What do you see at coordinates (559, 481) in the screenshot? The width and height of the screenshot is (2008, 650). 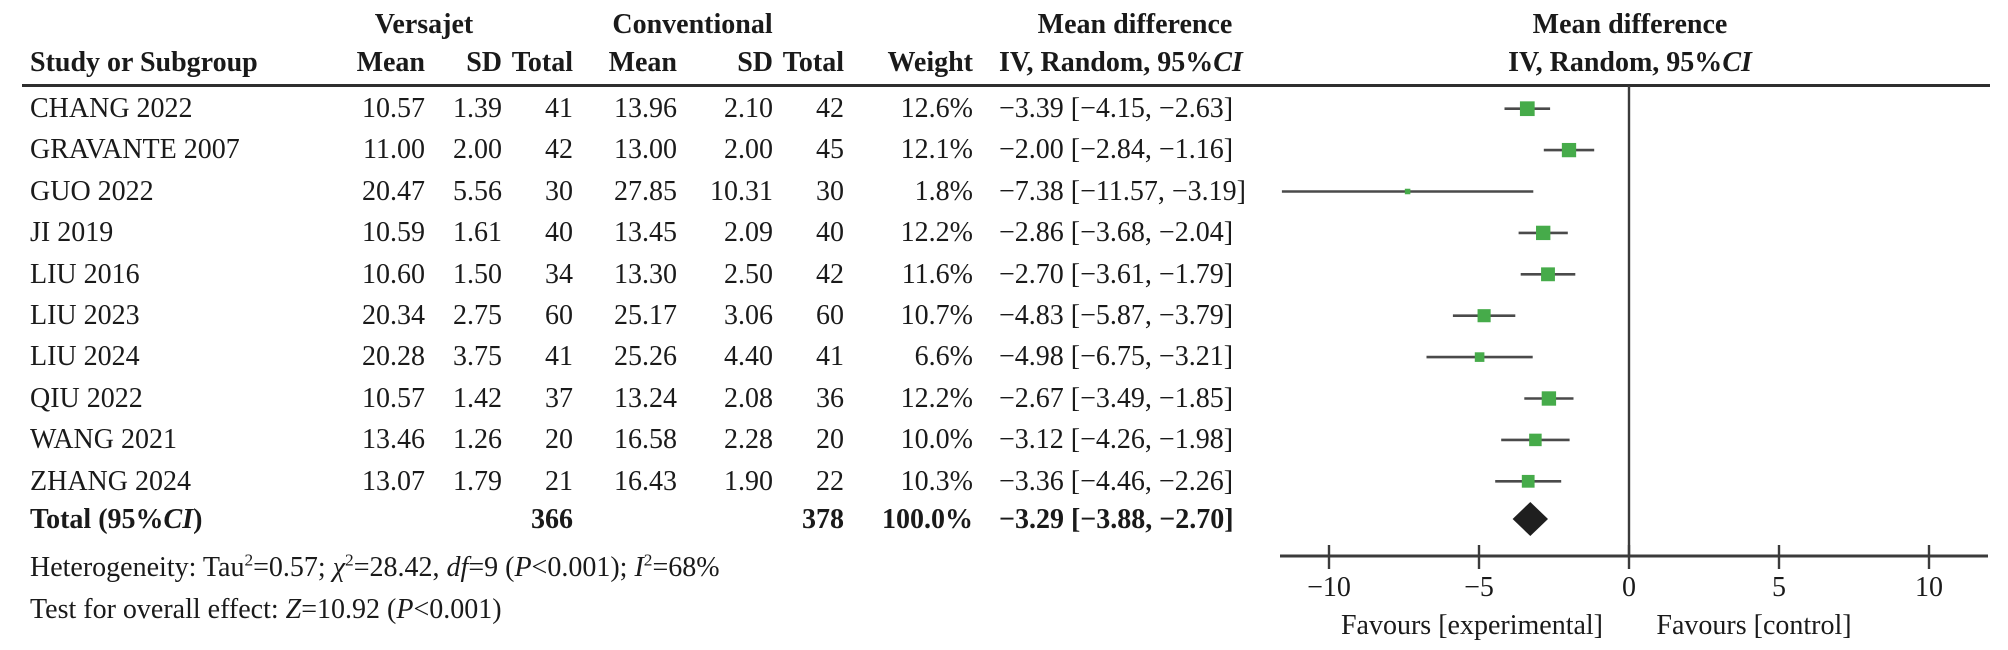 I see `total-experimental: 21` at bounding box center [559, 481].